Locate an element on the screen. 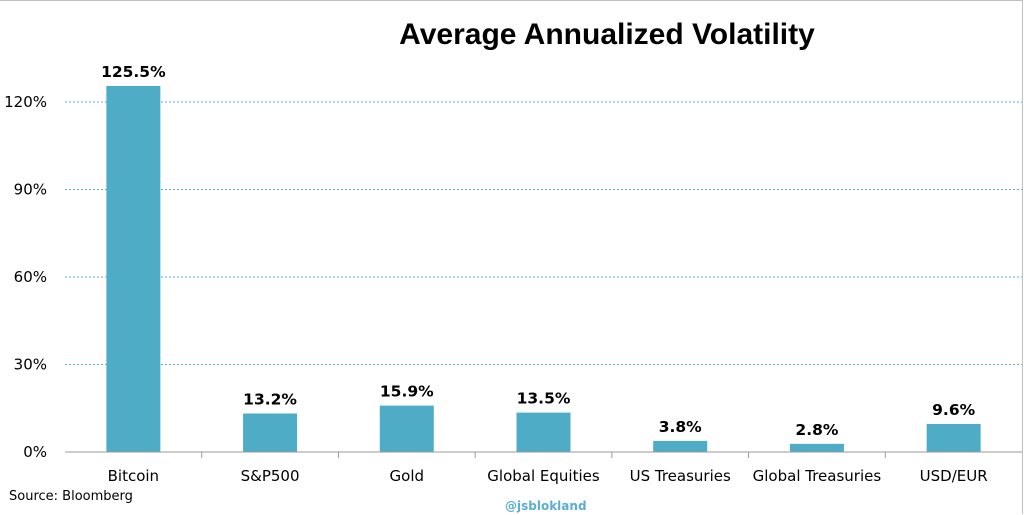  y-tick-label: 60% is located at coordinates (30, 277).